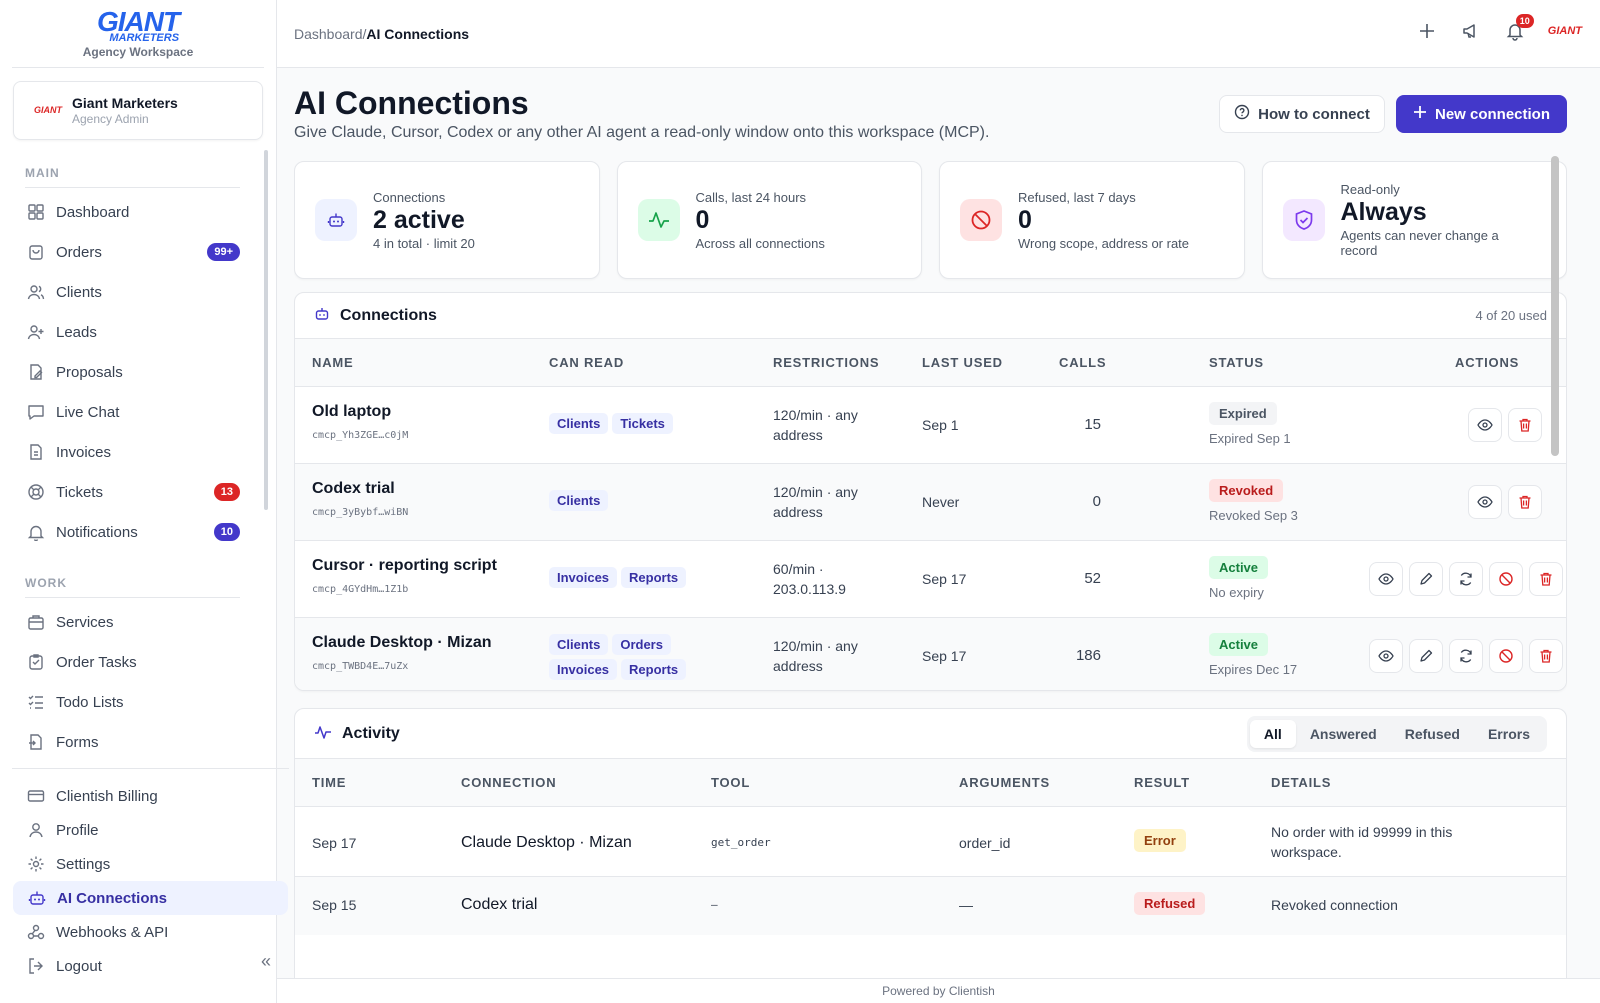 This screenshot has width=1600, height=1003. Describe the element at coordinates (760, 243) in the screenshot. I see `stat-note: Across all connections` at that location.